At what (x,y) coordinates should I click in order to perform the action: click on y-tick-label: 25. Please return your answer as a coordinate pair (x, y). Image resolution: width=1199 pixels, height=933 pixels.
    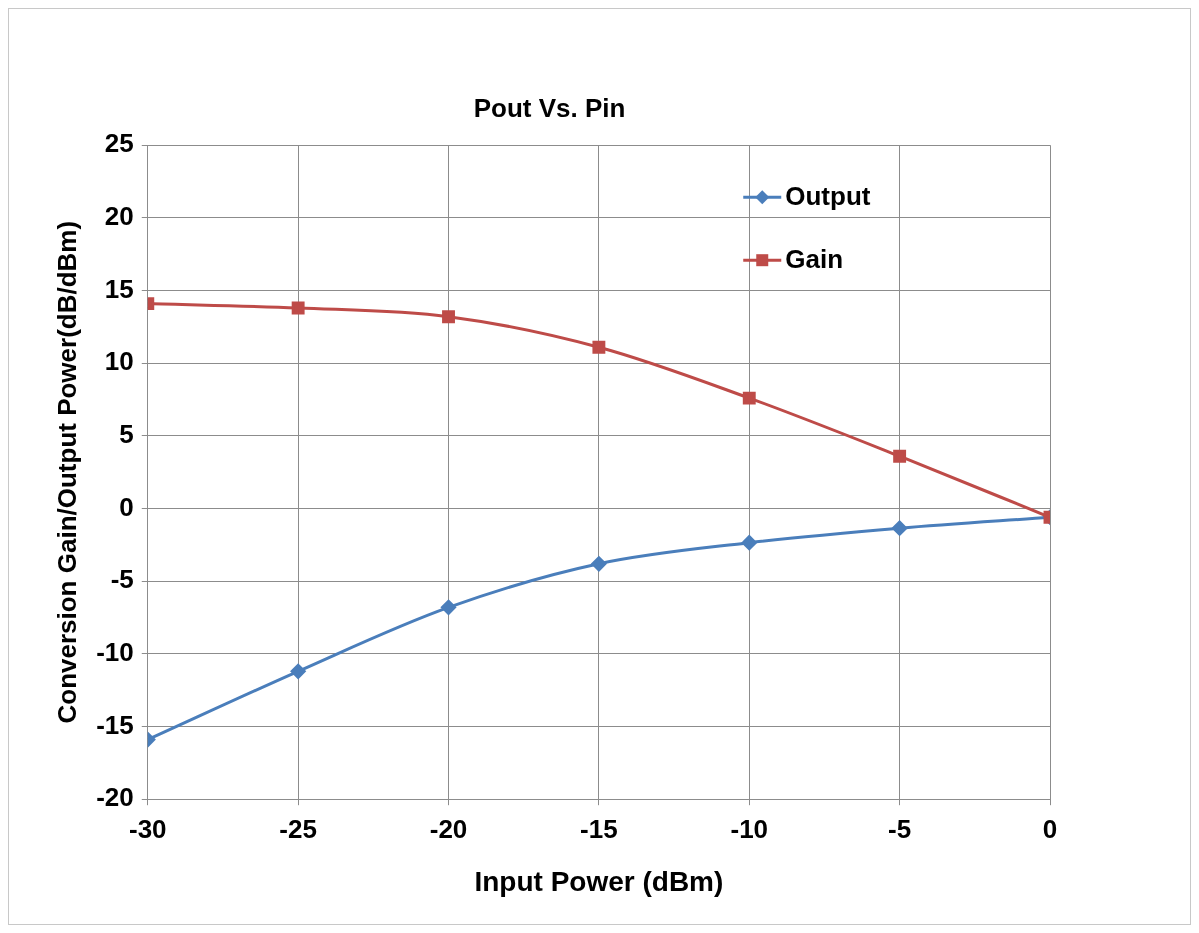
    Looking at the image, I should click on (119, 143).